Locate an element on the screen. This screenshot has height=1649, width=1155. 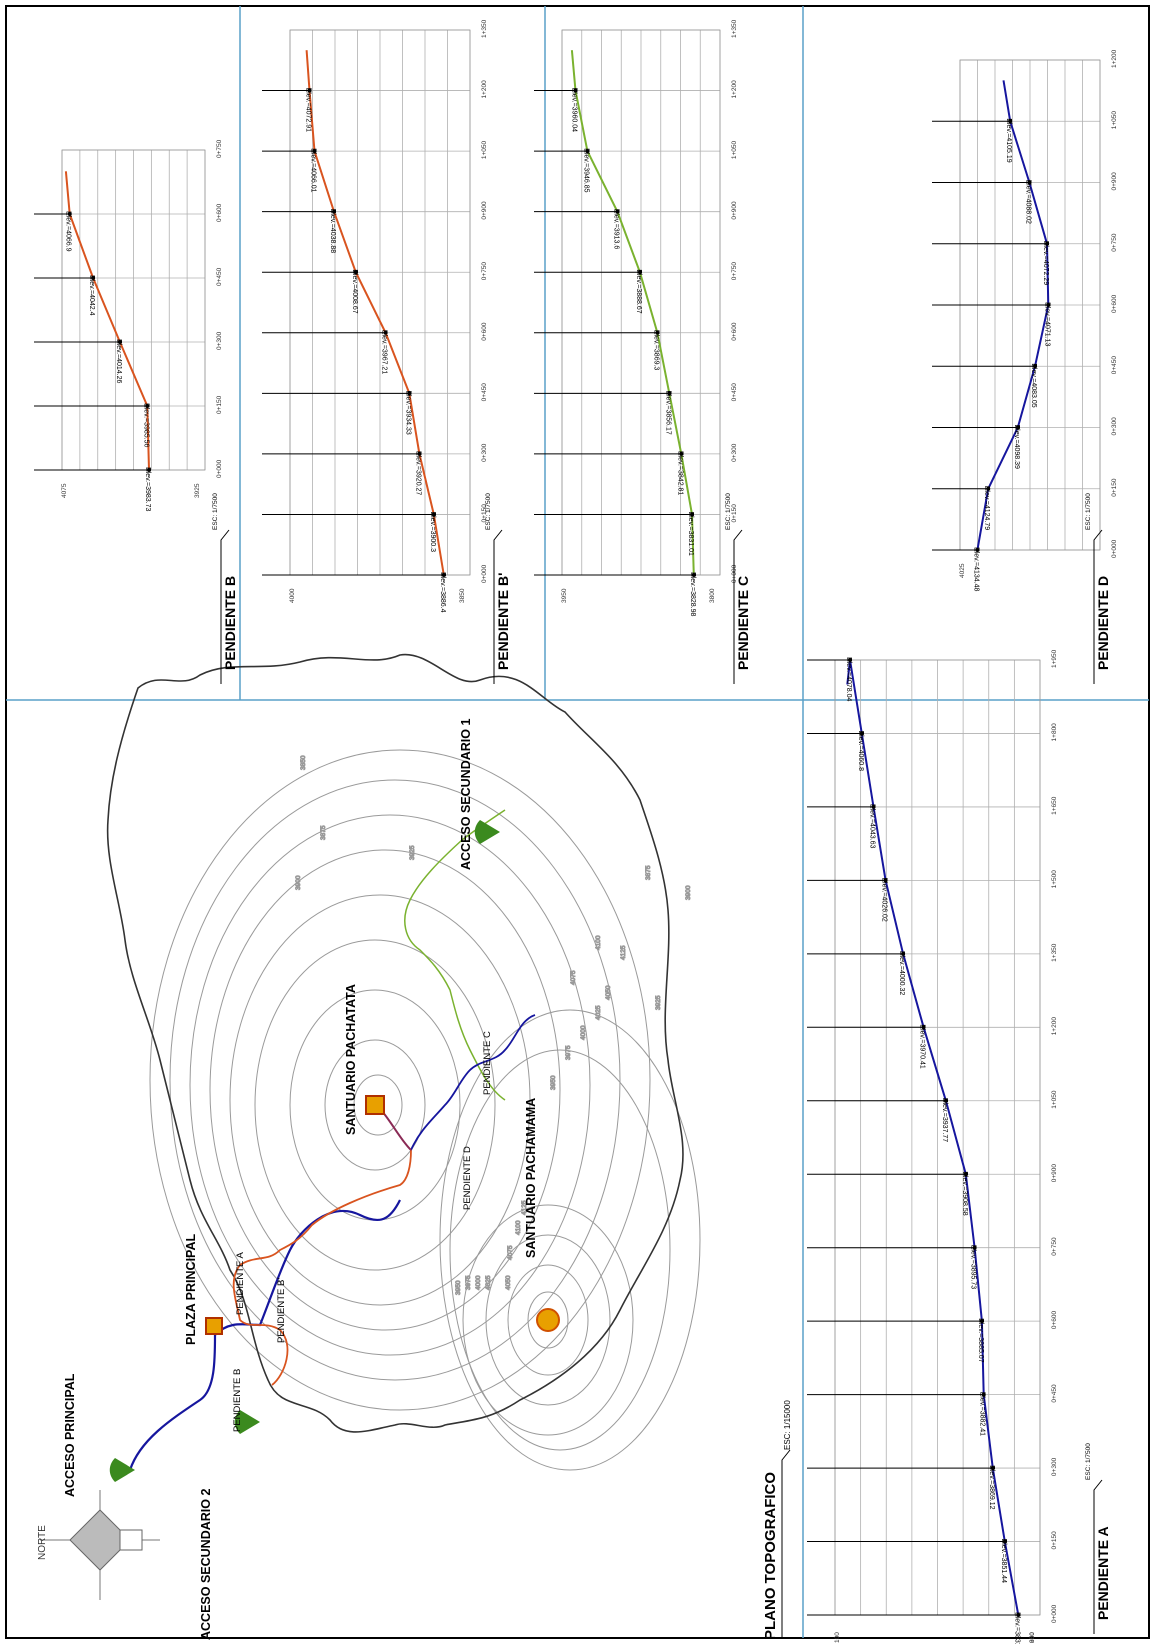
elevation-axis-label: 800 is located at coordinates (1032, 1637).